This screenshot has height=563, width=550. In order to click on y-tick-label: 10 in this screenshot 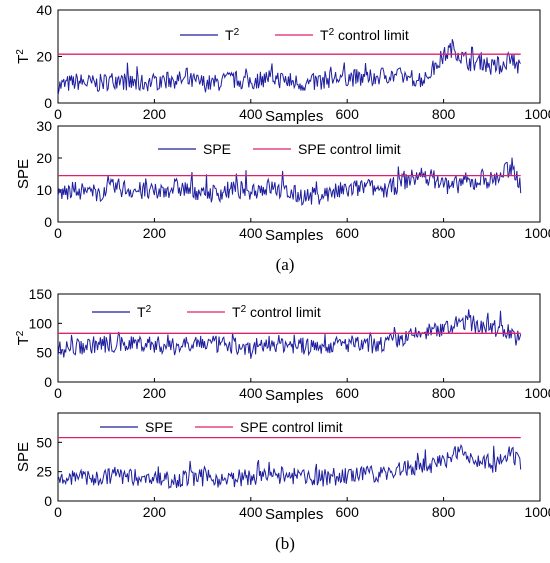, I will do `click(44, 190)`.